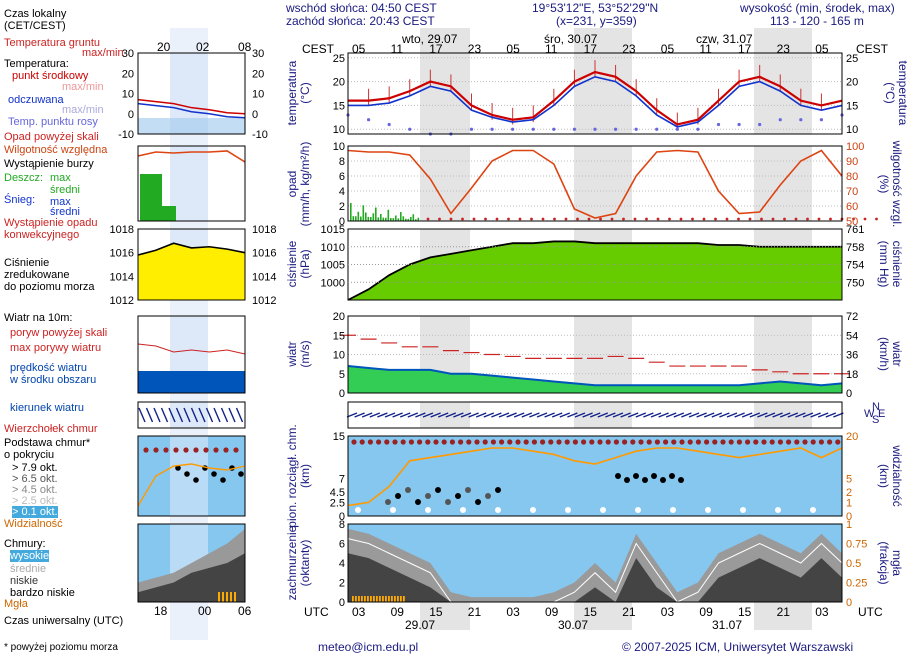 This screenshot has width=910, height=660. What do you see at coordinates (191, 349) in the screenshot?
I see `small-gust` at bounding box center [191, 349].